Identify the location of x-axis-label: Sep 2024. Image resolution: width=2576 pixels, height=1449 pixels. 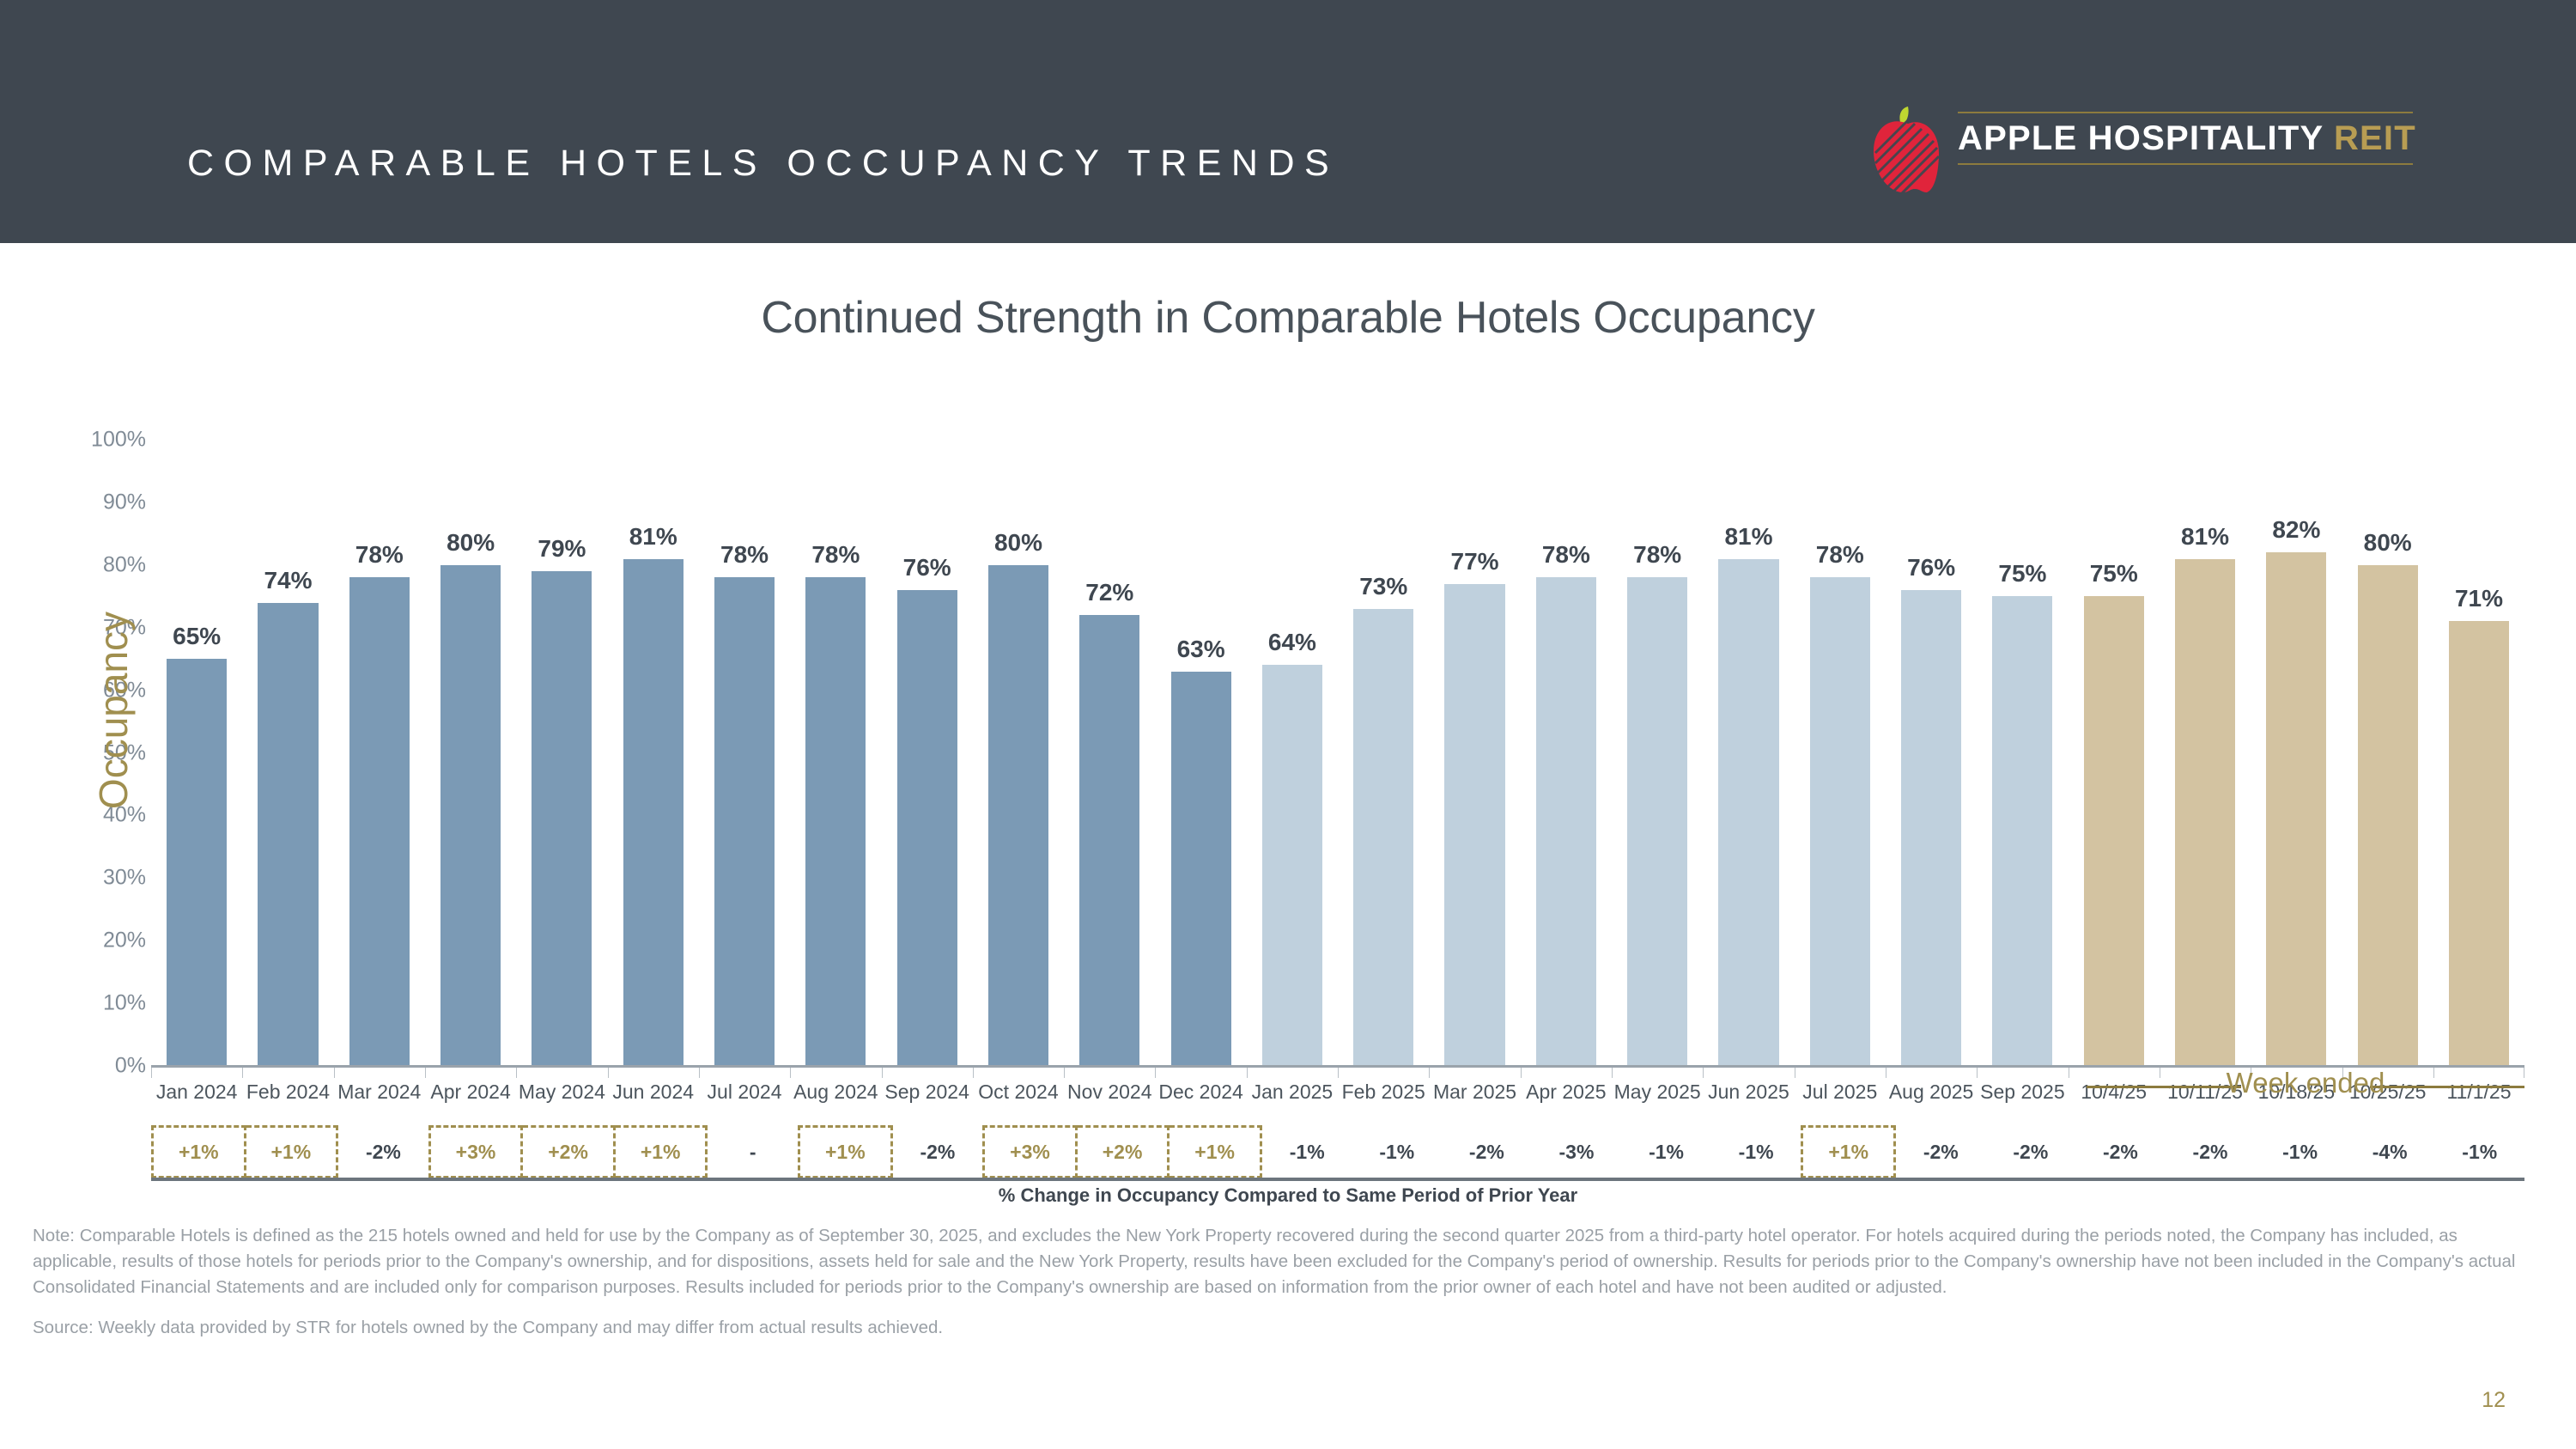
(926, 1092).